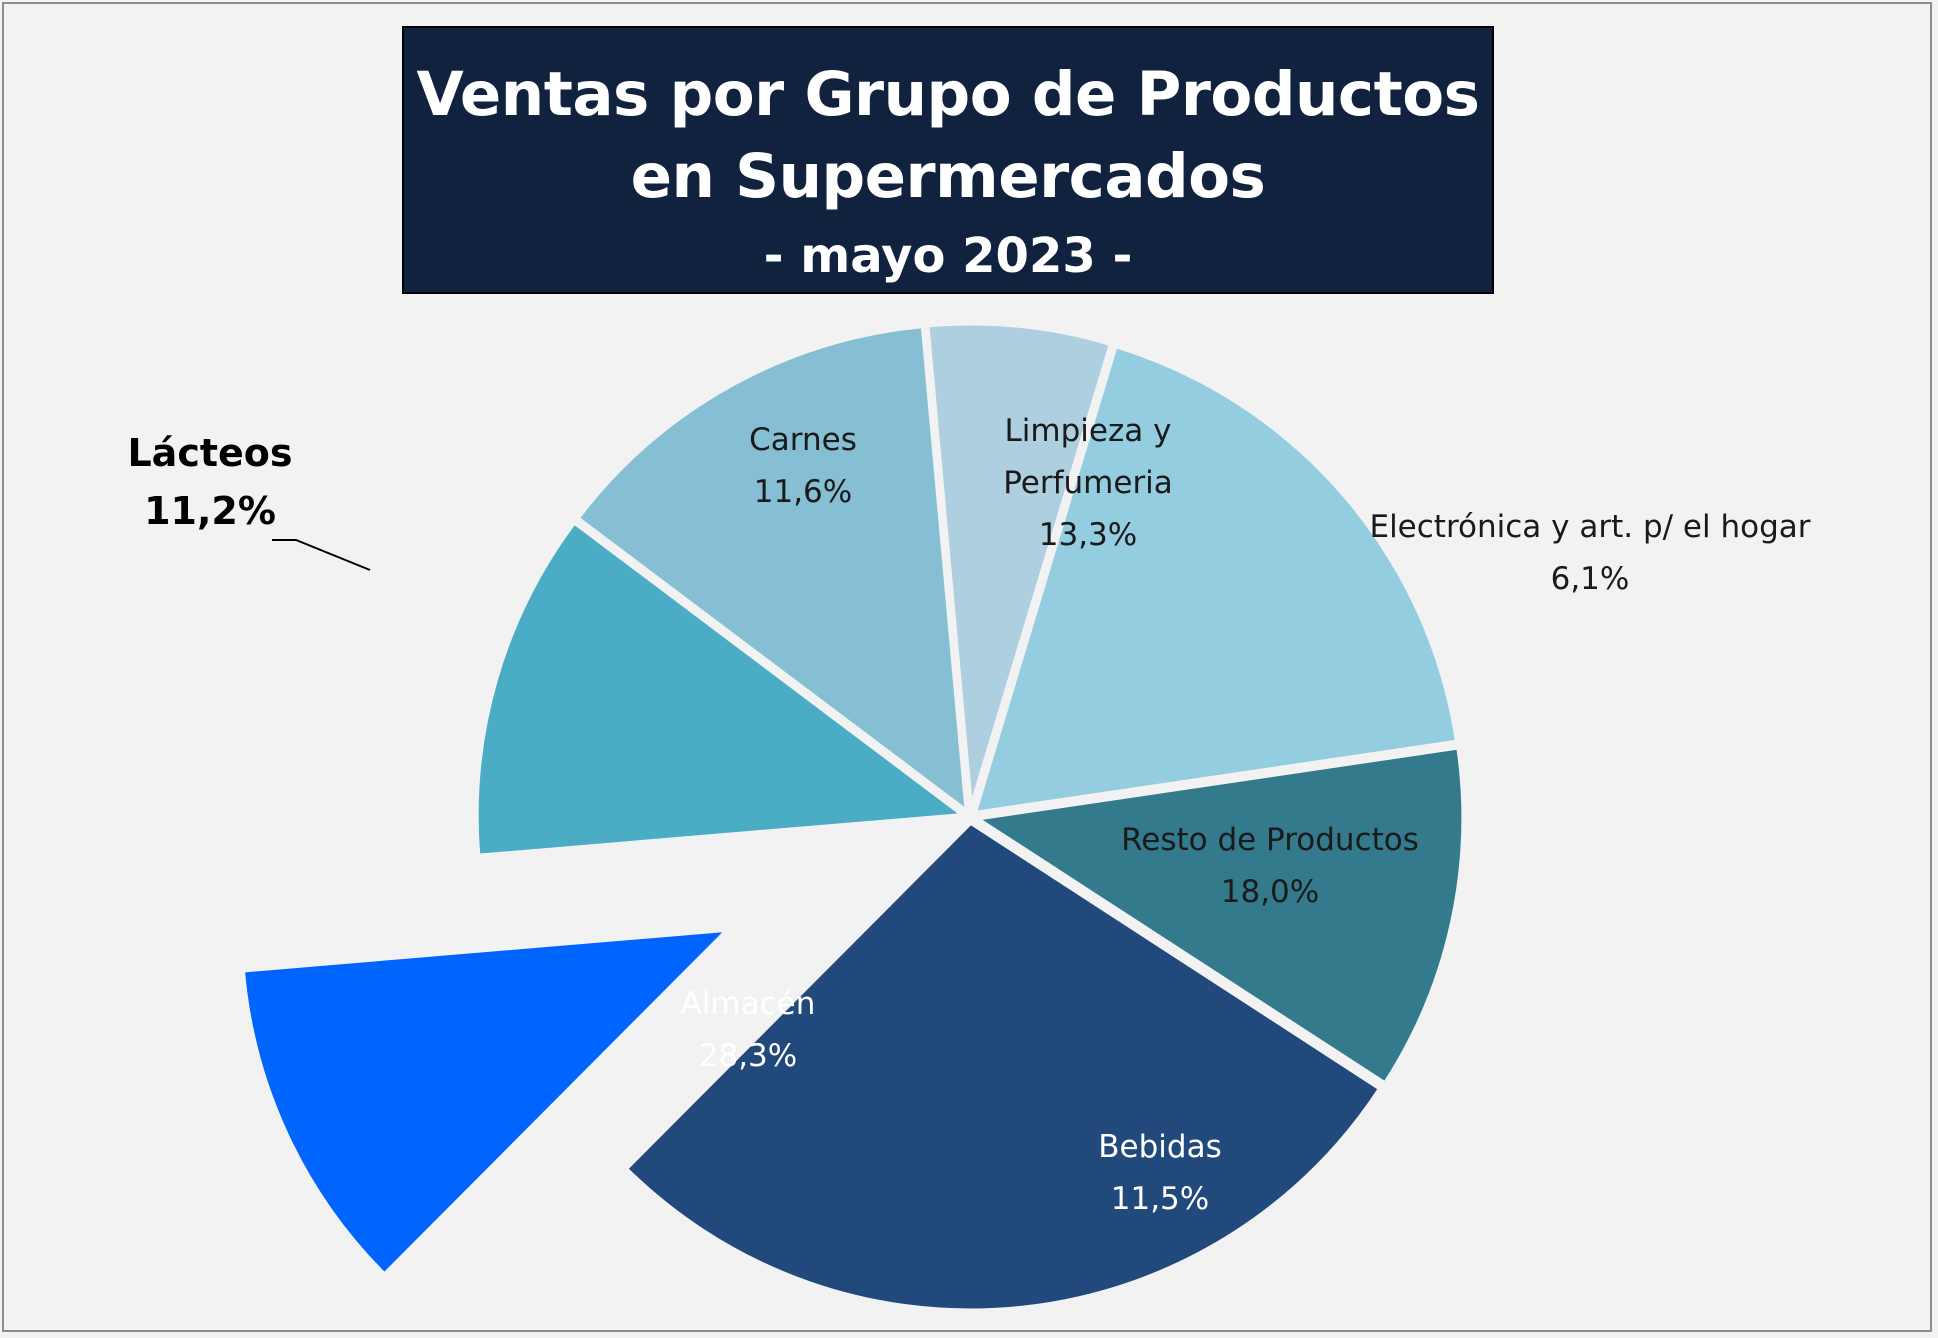 The image size is (1938, 1338). Describe the element at coordinates (803, 466) in the screenshot. I see `data-label-carnes: Carnes 11,6%` at that location.